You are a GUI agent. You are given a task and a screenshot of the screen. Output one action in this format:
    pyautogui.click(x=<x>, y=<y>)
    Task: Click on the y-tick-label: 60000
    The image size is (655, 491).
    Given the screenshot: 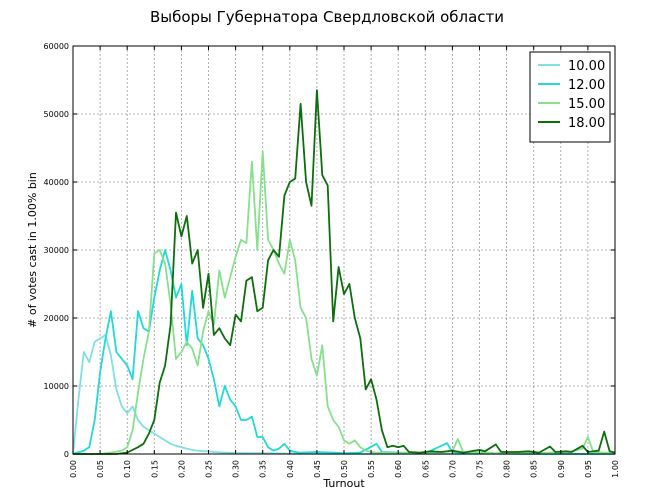 What is the action you would take?
    pyautogui.click(x=56, y=46)
    